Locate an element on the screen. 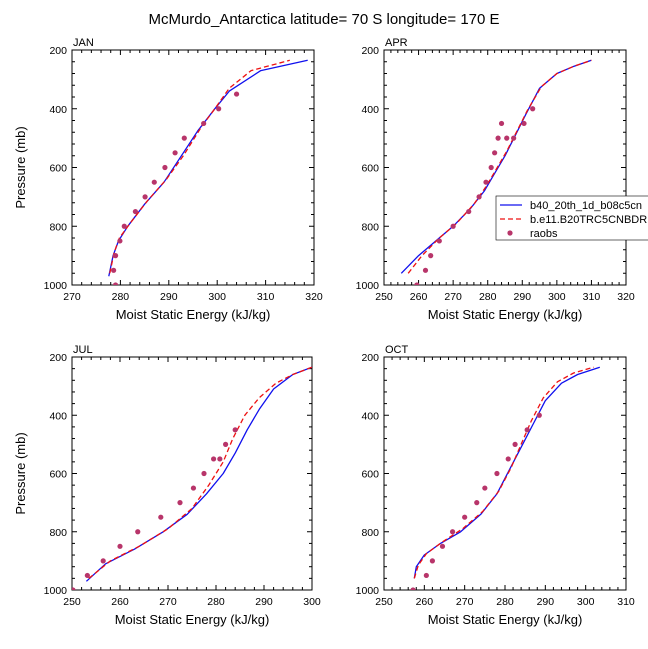 The image size is (648, 649). panel-label: APR is located at coordinates (396, 43).